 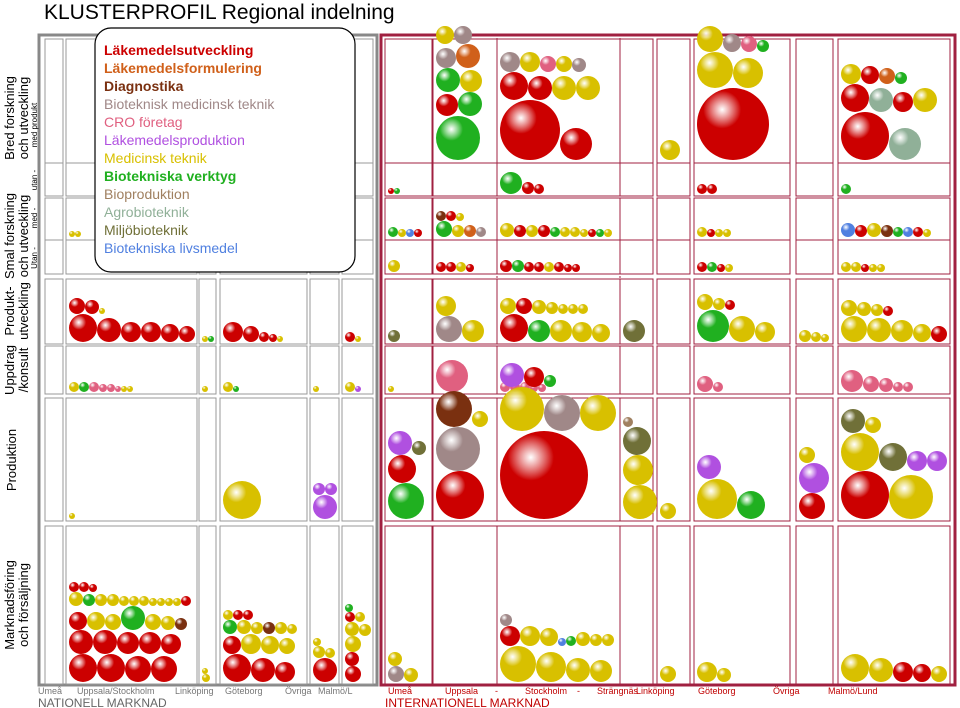 What do you see at coordinates (467, 702) in the screenshot?
I see `market-label: INTERNATIONELL MARKNAD` at bounding box center [467, 702].